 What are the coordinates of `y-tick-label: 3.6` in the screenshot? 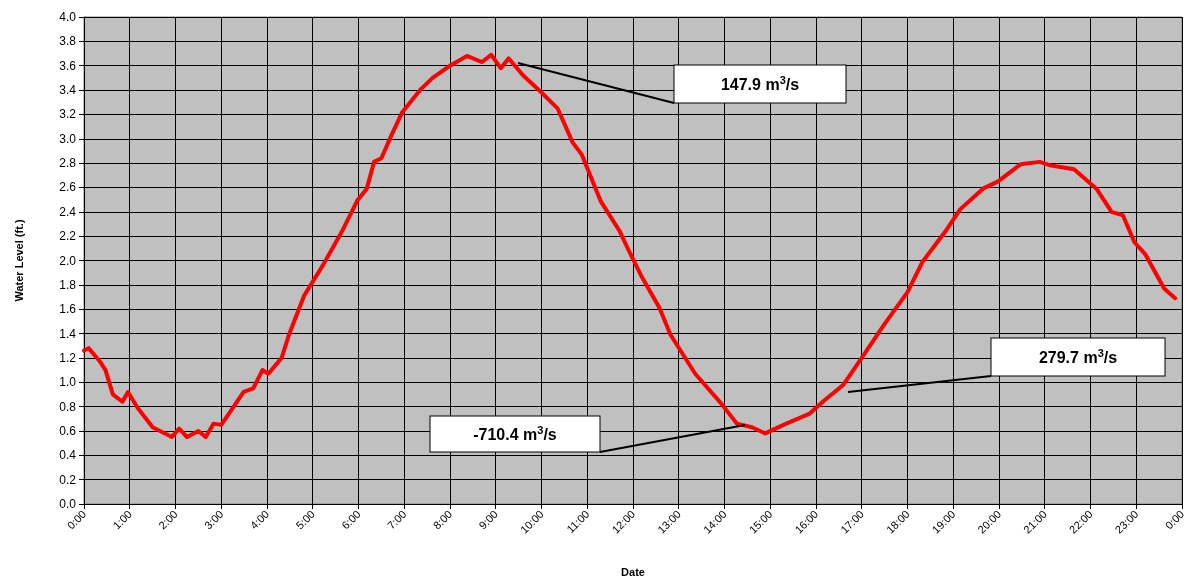 It's located at (68, 65).